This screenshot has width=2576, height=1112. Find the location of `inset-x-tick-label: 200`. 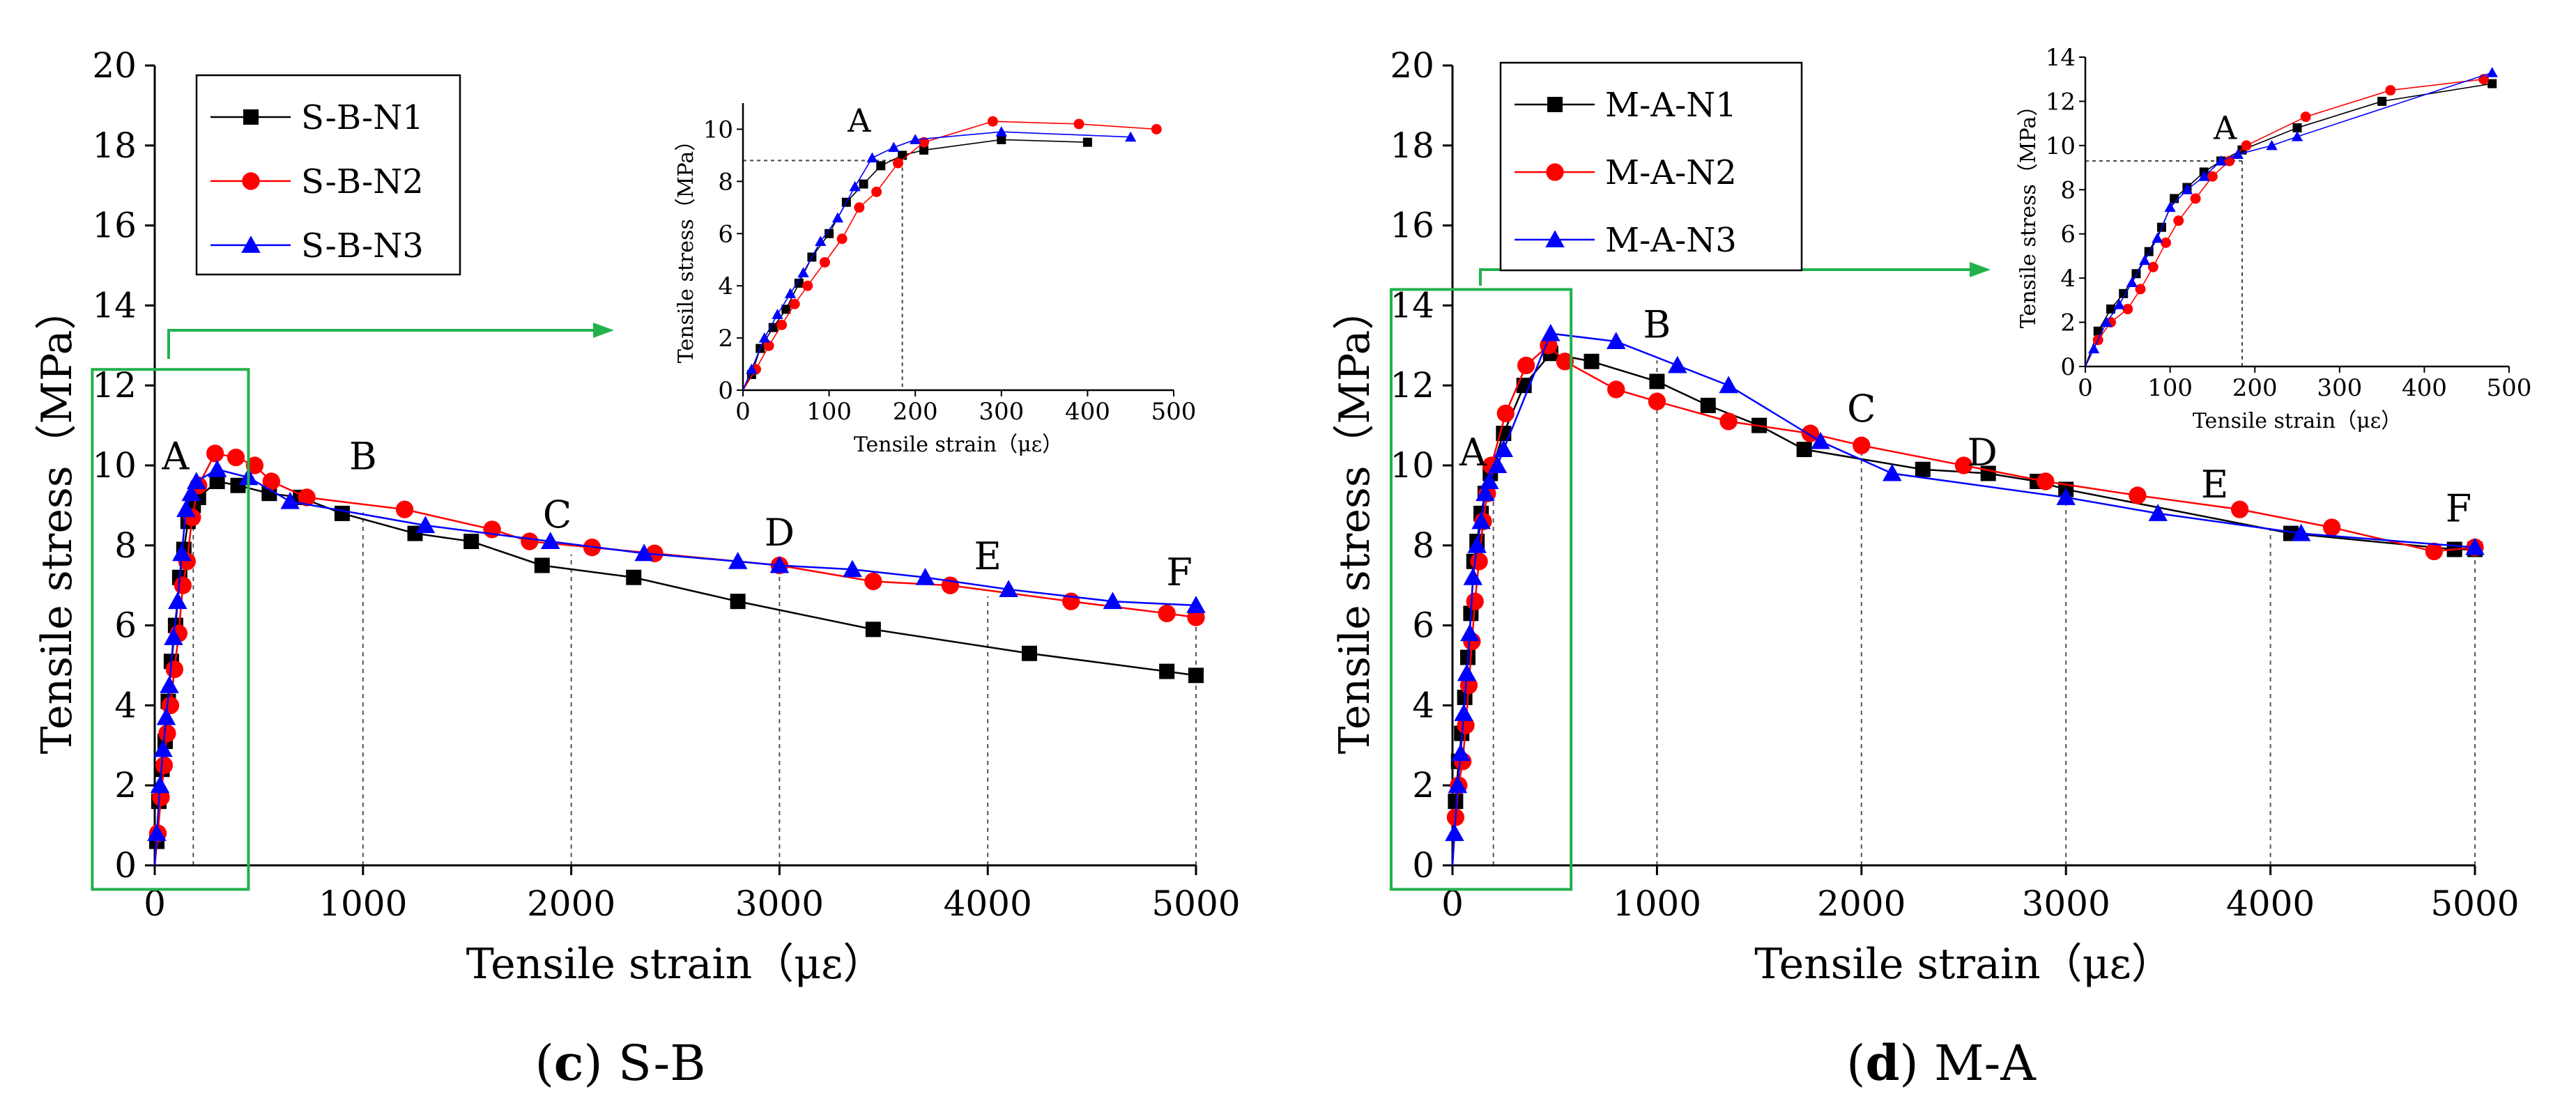

inset-x-tick-label: 200 is located at coordinates (2255, 388).